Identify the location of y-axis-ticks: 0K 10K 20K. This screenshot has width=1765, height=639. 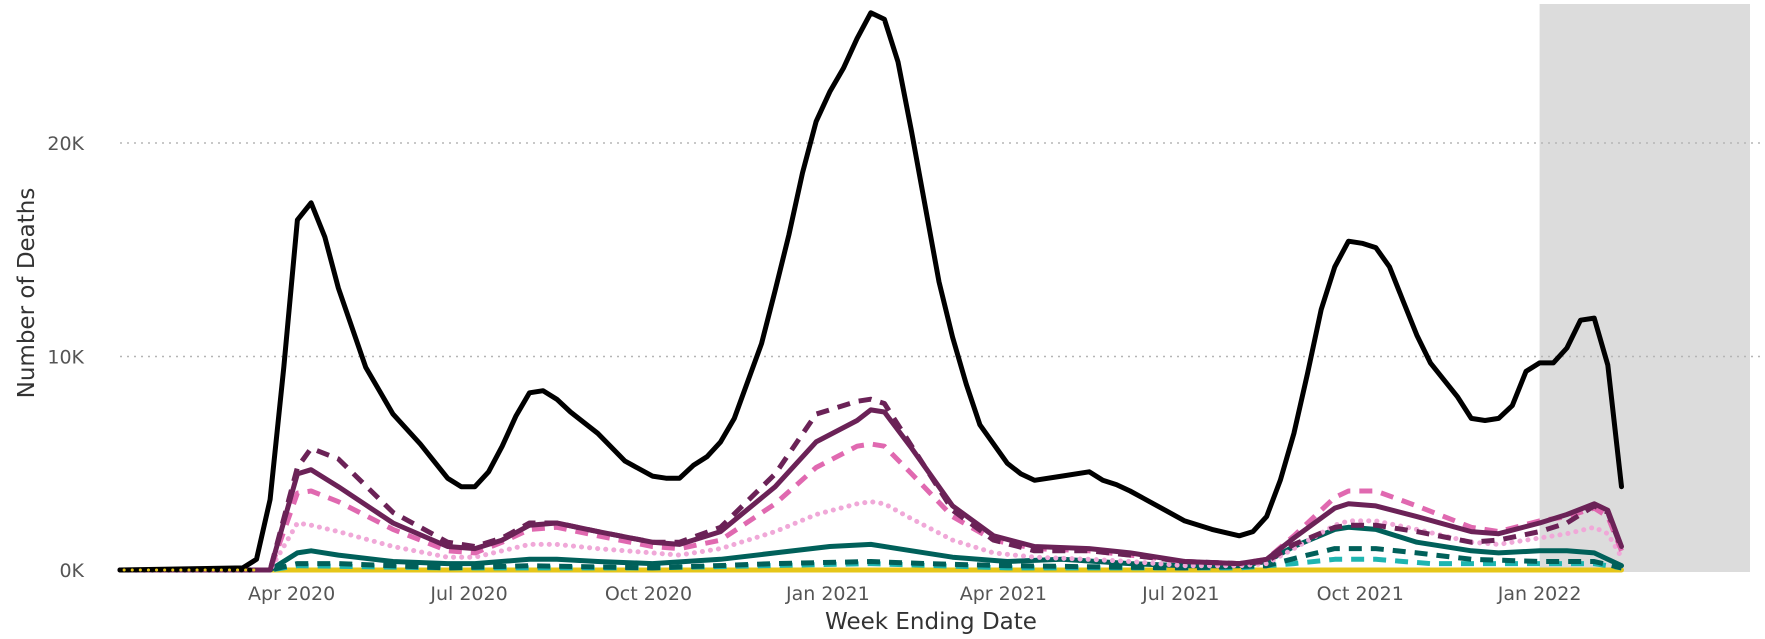
(65, 357).